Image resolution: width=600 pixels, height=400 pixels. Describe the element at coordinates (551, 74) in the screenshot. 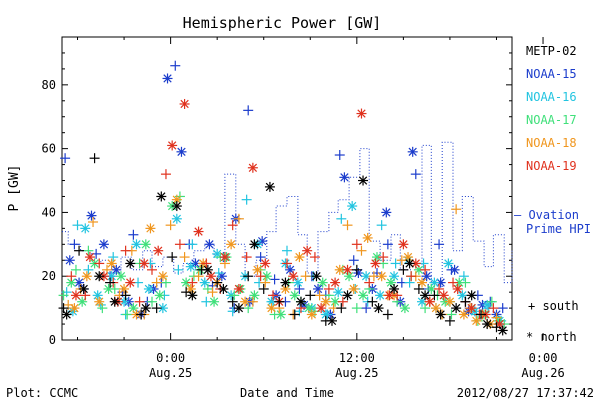

I see `legend-entry-noaa-15: NOAA-15` at that location.